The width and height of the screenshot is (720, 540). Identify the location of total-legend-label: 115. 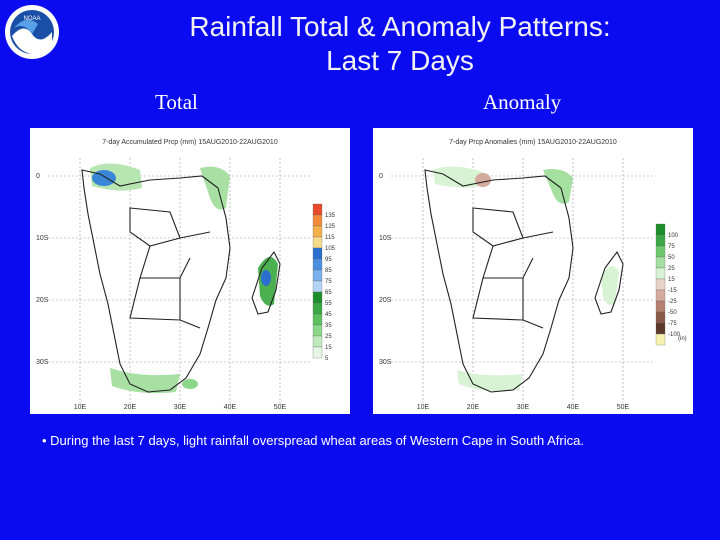
(330, 238).